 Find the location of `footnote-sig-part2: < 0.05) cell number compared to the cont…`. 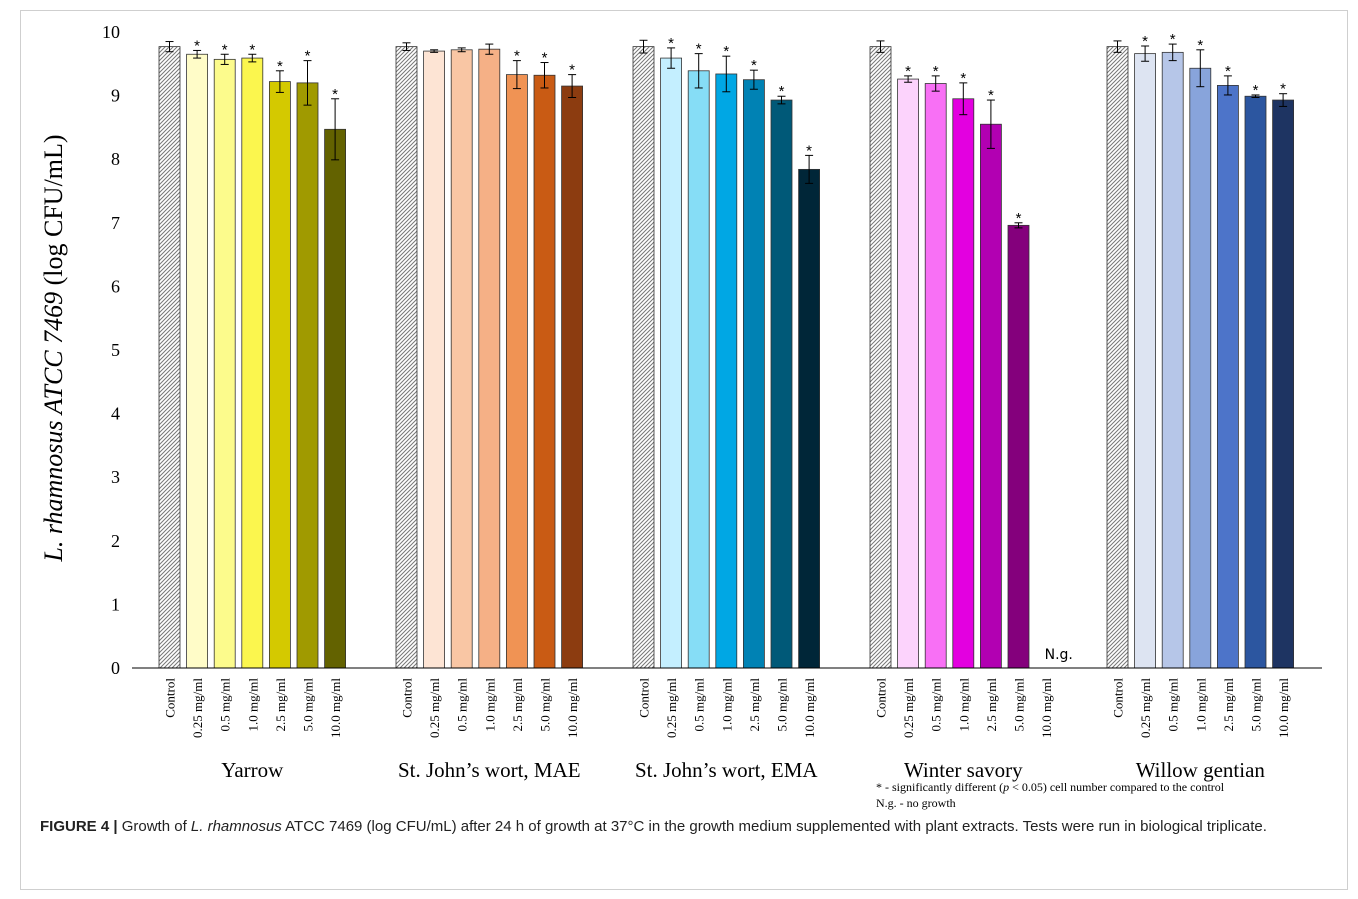

footnote-sig-part2: < 0.05) cell number compared to the cont… is located at coordinates (1117, 787).